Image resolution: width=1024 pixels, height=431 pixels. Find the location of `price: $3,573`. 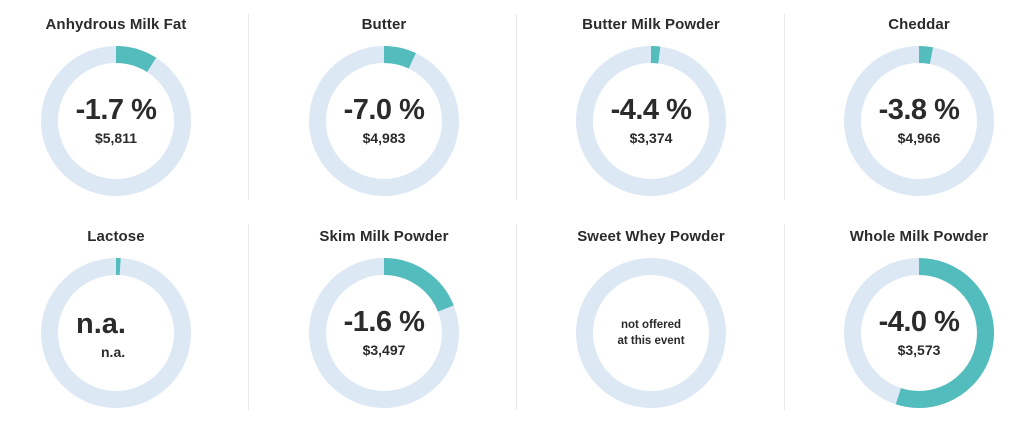

price: $3,573 is located at coordinates (919, 350).